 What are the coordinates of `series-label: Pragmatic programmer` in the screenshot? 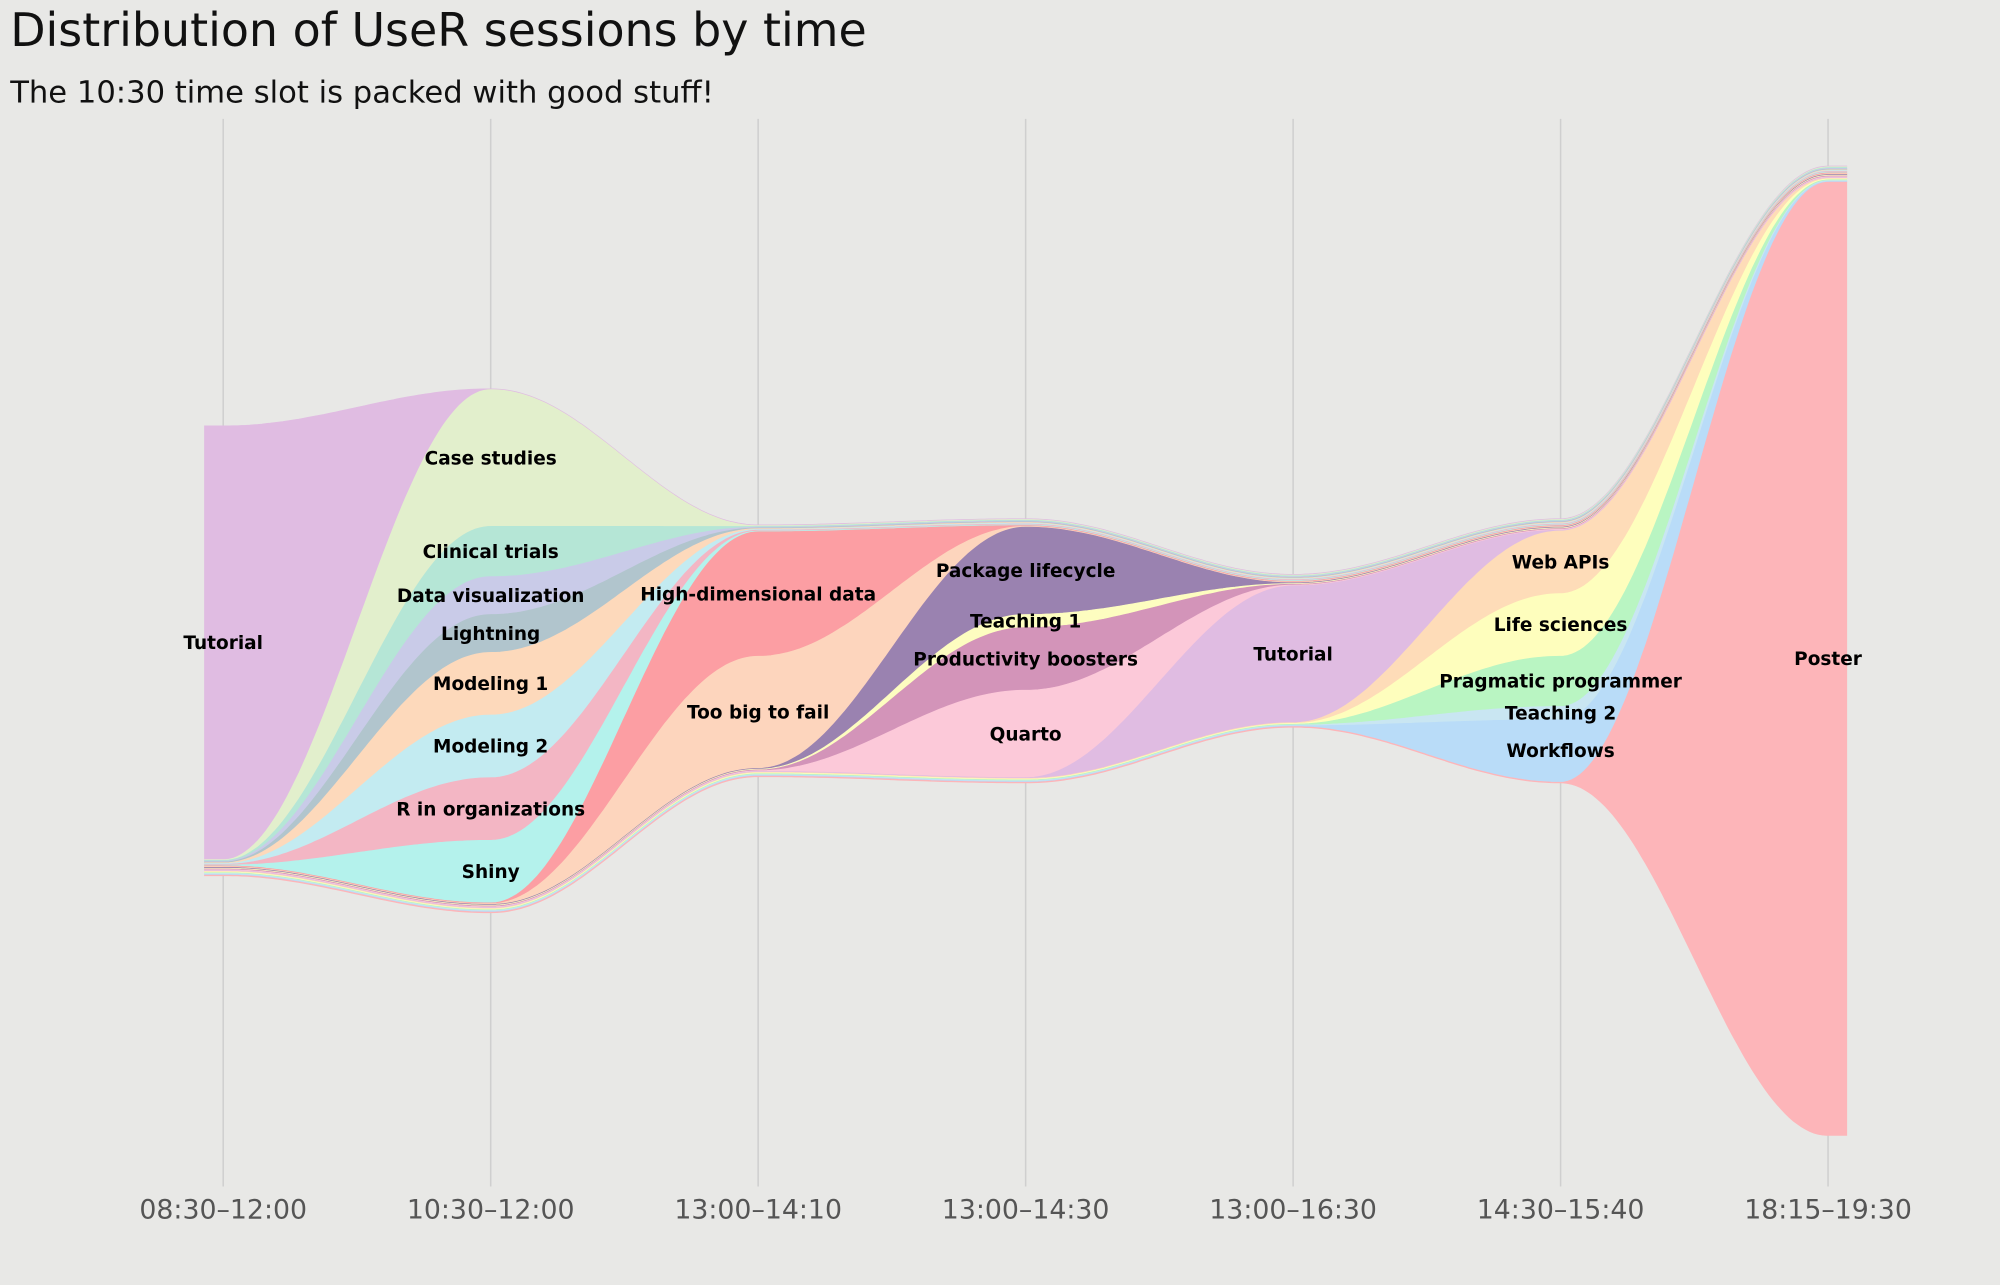 It's located at (1561, 682).